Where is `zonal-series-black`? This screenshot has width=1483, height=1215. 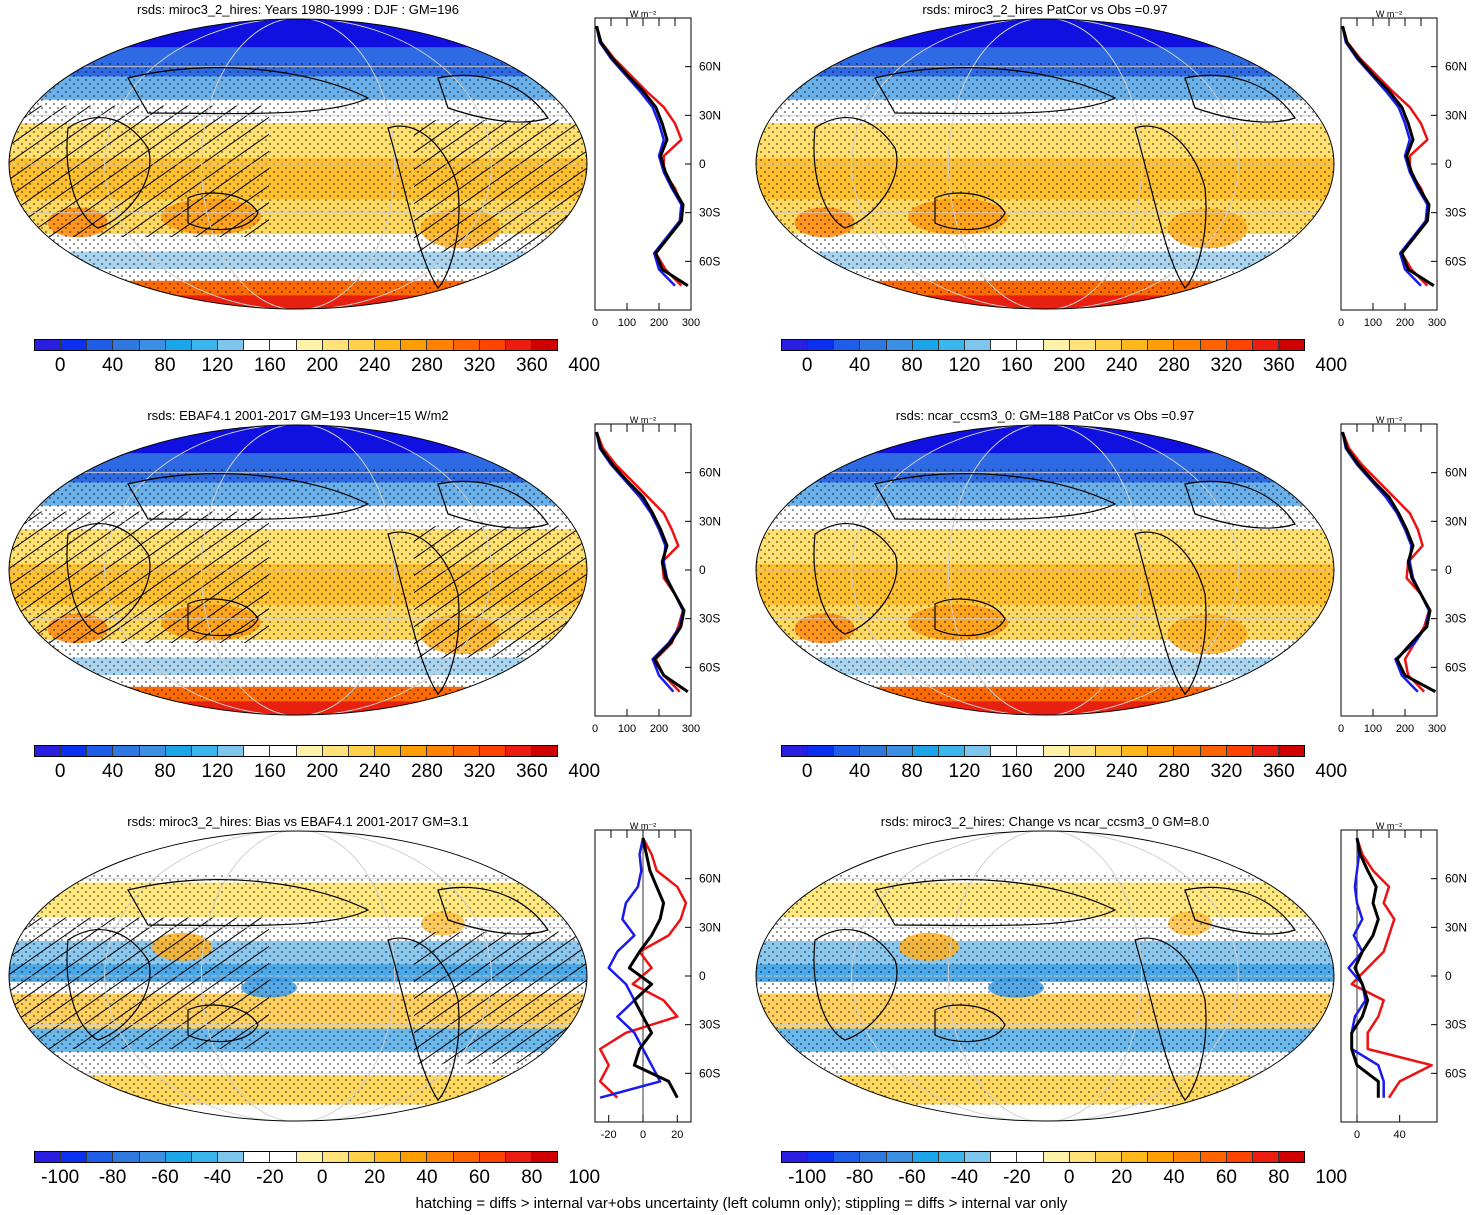 zonal-series-black is located at coordinates (642, 156).